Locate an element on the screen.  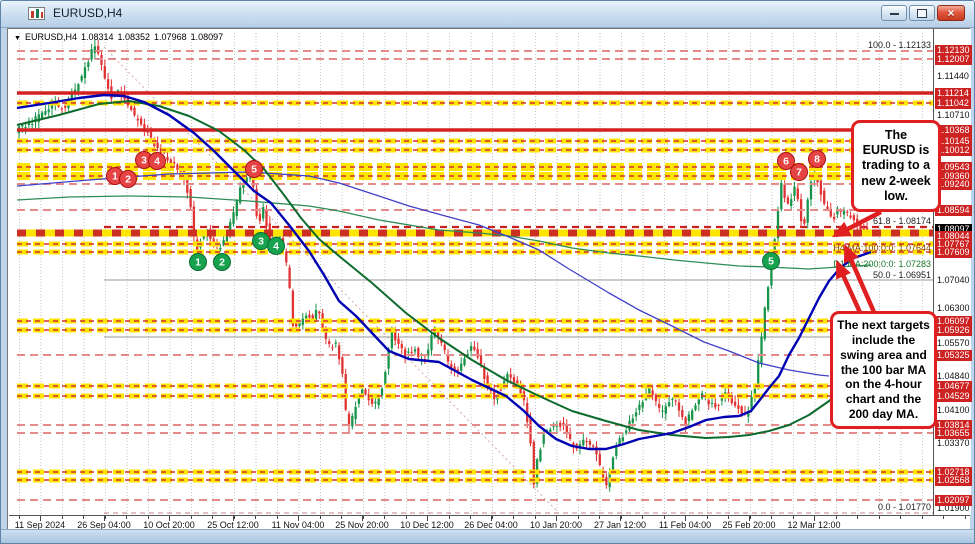
price-label-red: 1.11214 is located at coordinates (953, 93).